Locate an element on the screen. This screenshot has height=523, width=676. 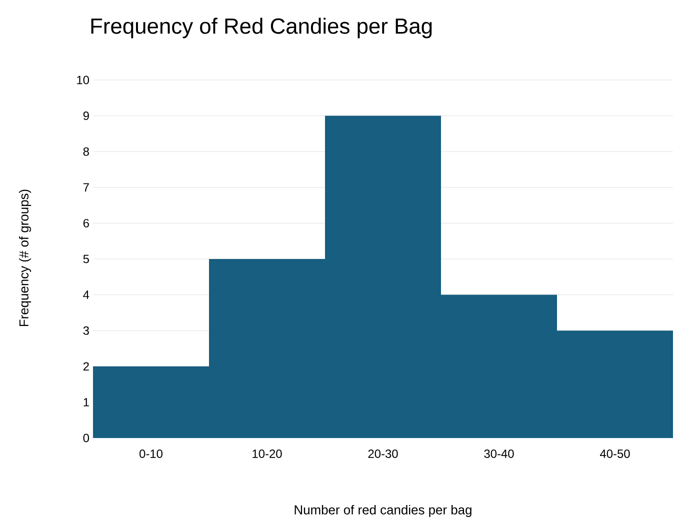
y-tick-label: 0 is located at coordinates (86, 438).